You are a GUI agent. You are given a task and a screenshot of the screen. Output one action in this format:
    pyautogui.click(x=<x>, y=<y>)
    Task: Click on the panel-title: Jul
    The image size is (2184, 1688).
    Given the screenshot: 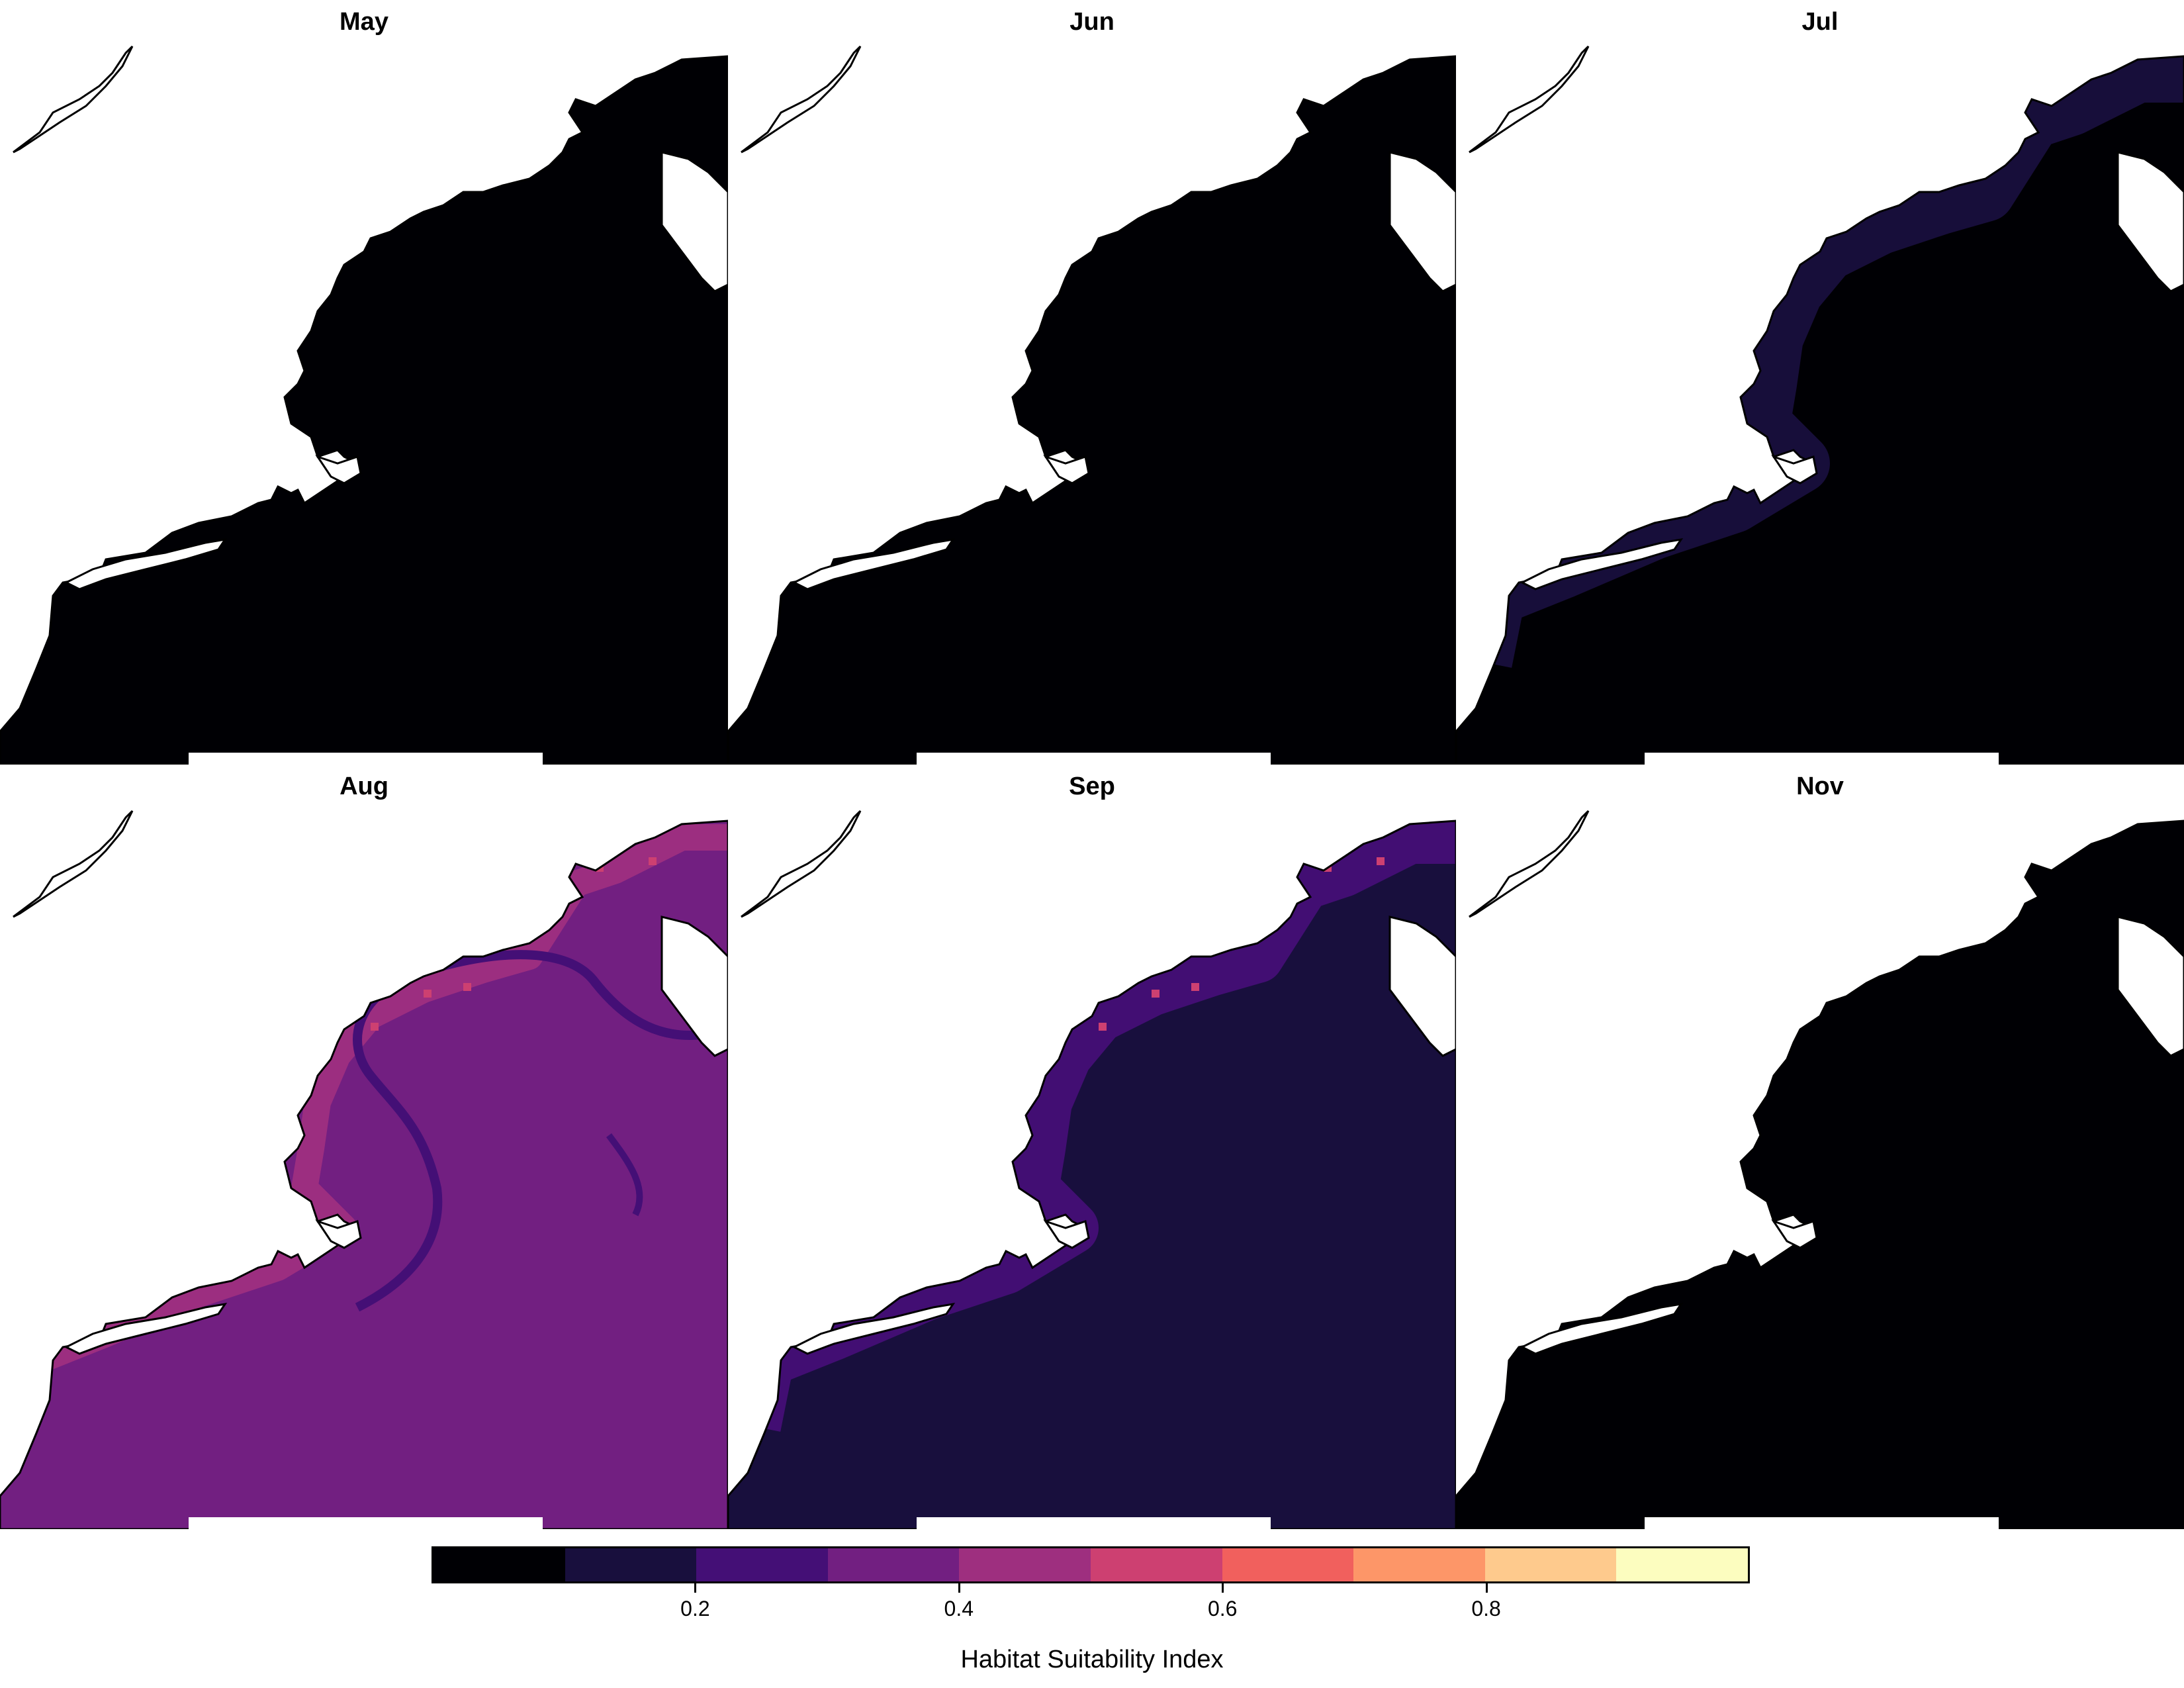 What is the action you would take?
    pyautogui.click(x=1820, y=22)
    